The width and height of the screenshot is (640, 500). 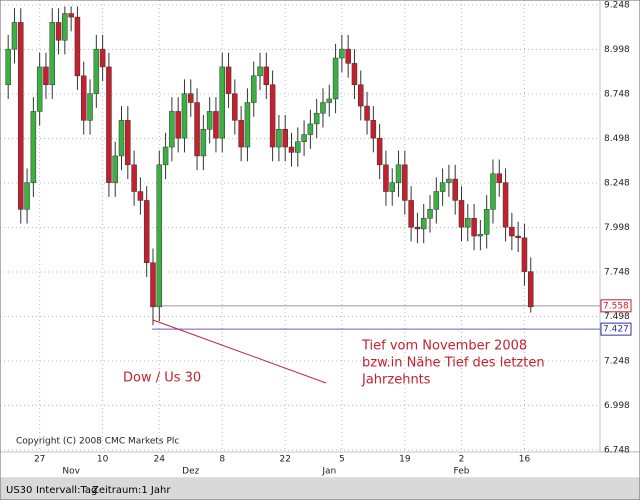 I want to click on x-tick-label: 5, so click(x=342, y=460).